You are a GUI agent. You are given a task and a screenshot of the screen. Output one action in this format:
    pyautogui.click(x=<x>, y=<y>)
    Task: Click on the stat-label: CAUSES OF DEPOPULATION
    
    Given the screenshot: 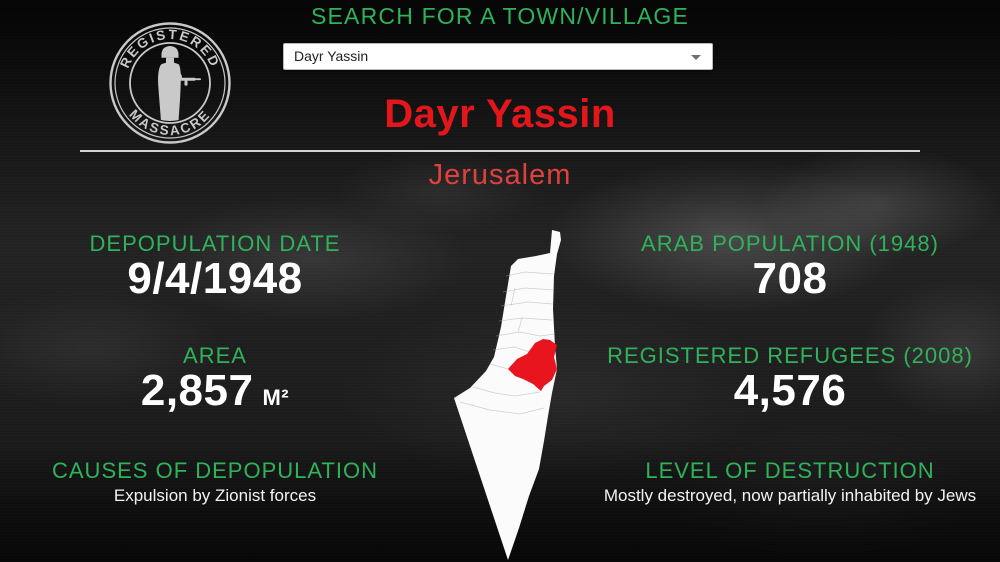 What is the action you would take?
    pyautogui.click(x=215, y=470)
    